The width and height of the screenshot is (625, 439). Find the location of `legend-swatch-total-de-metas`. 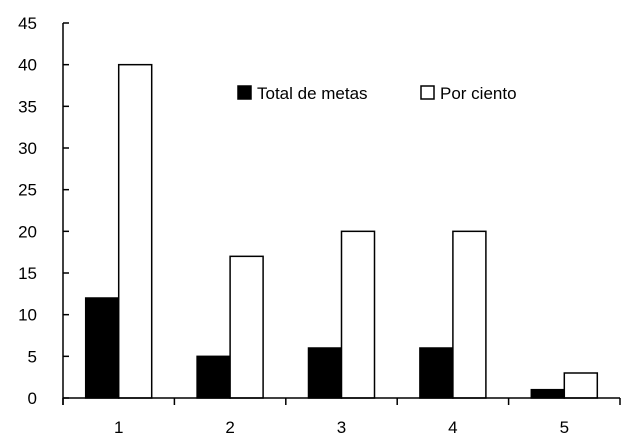

legend-swatch-total-de-metas is located at coordinates (244, 92).